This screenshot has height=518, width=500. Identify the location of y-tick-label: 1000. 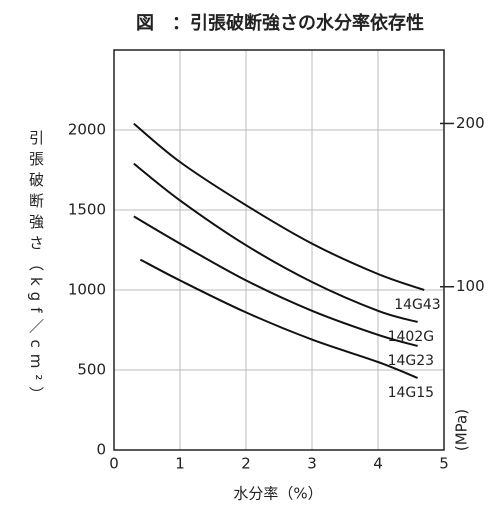
(87, 290).